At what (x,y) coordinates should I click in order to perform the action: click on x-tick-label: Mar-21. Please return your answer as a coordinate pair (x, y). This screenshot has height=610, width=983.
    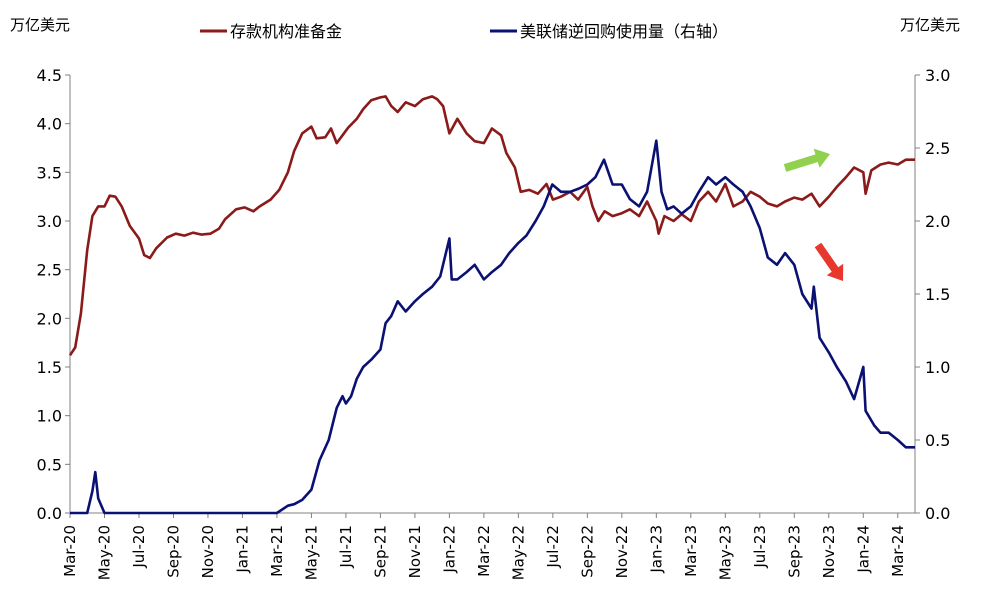
    Looking at the image, I should click on (277, 551).